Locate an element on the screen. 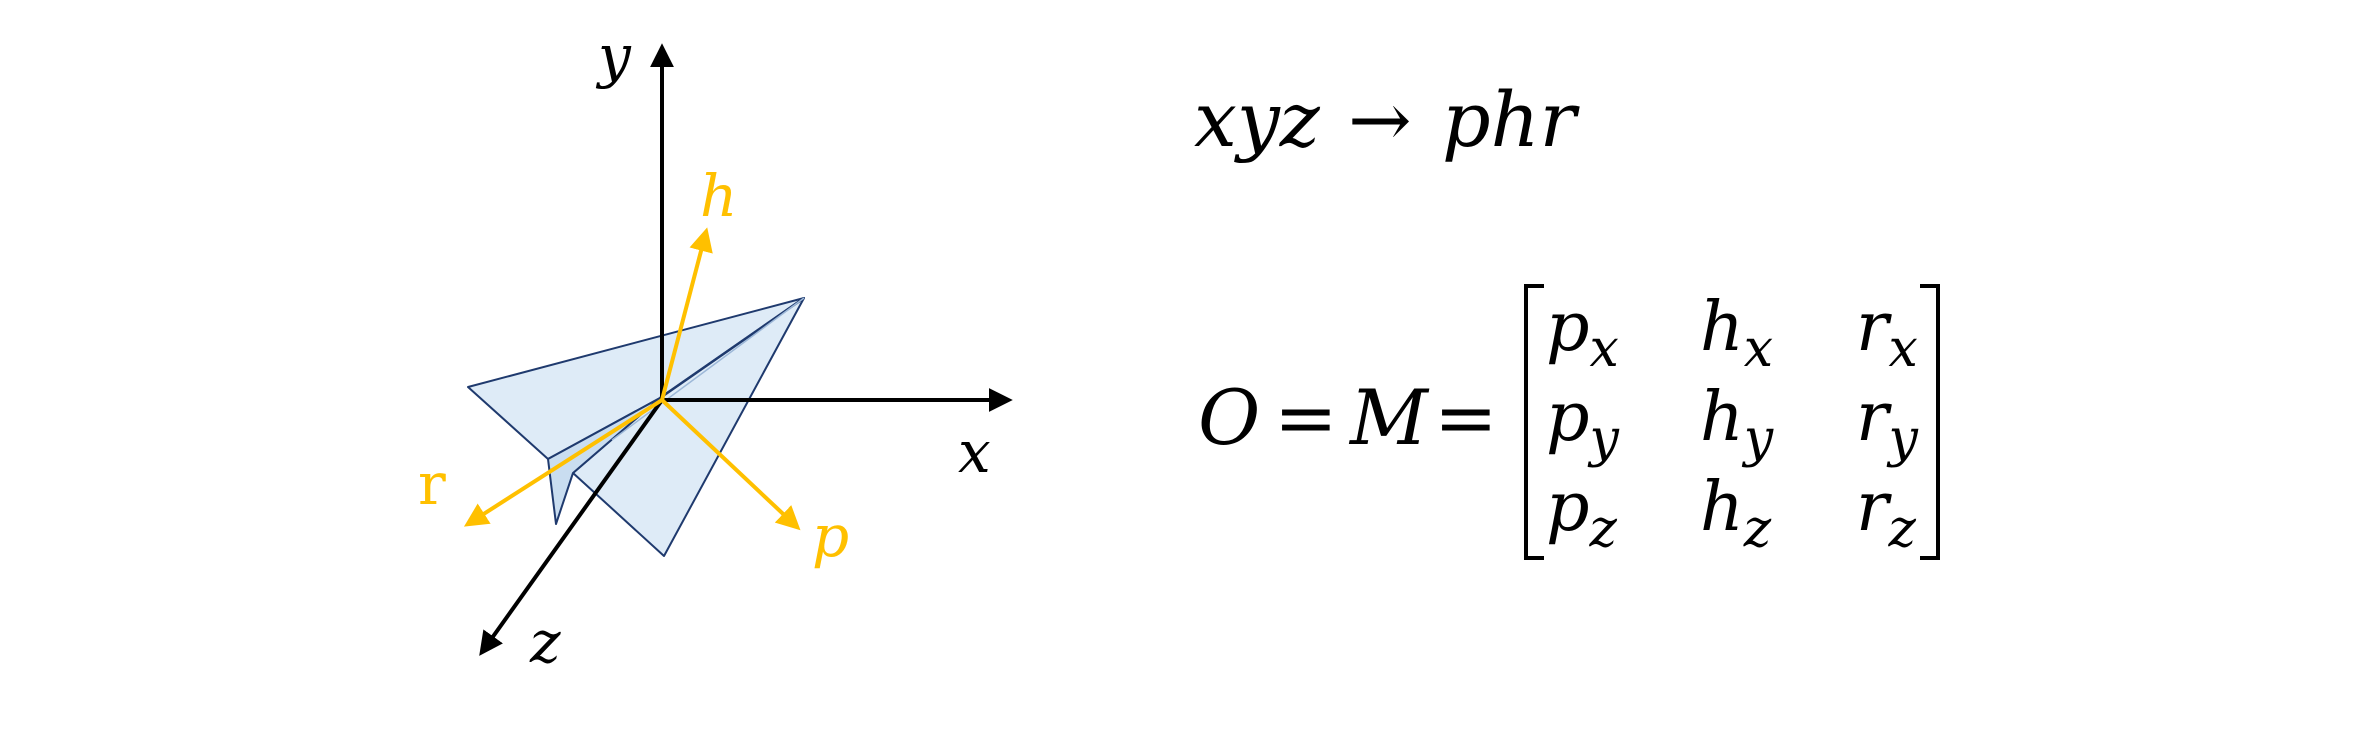 This screenshot has height=745, width=2363. mapping-to: phr is located at coordinates (1511, 119).